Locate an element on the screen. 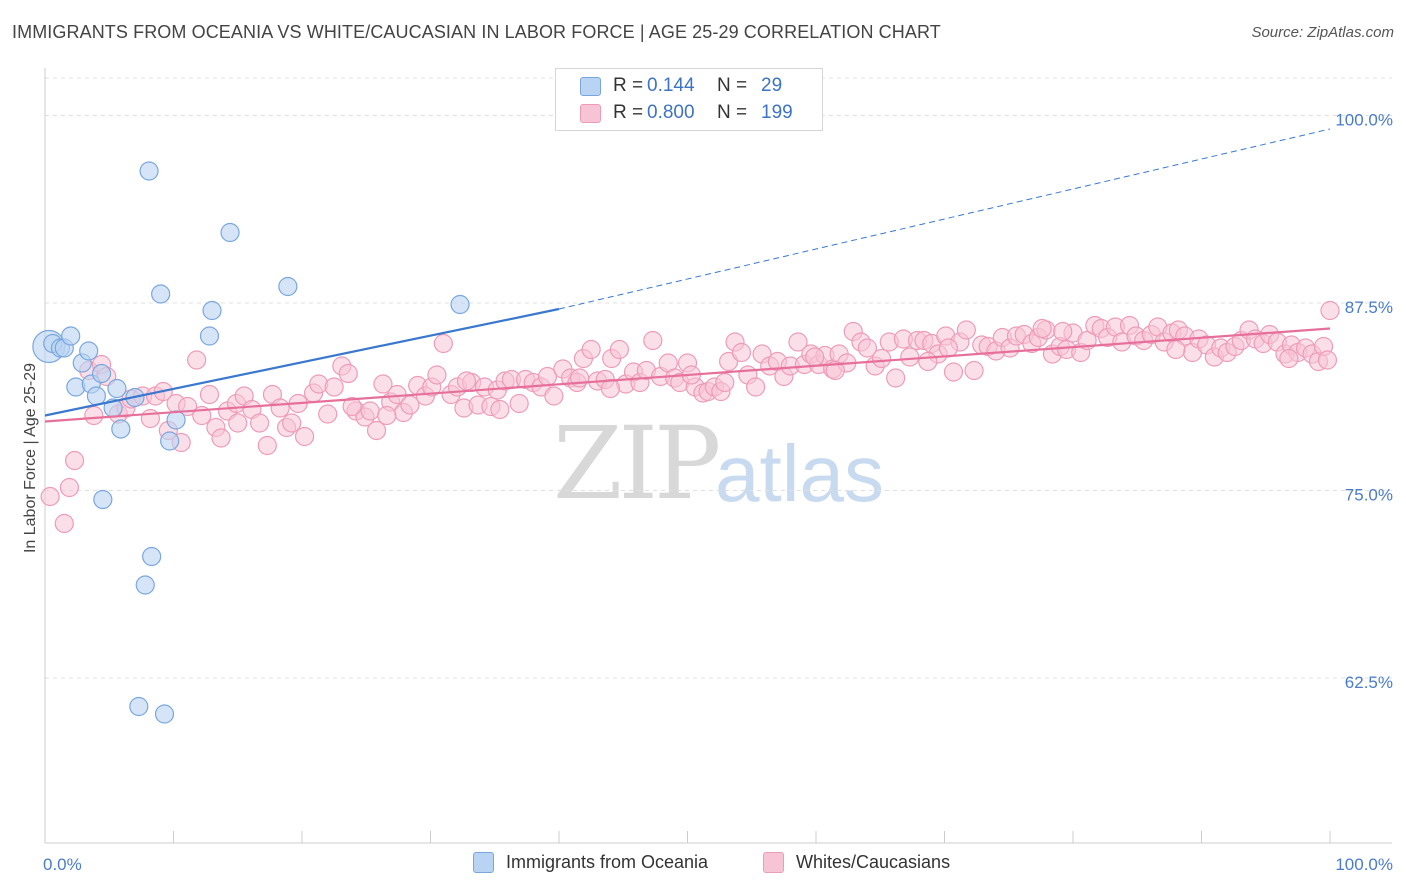 The height and width of the screenshot is (892, 1406). bottom-legend-whites: Whites/Caucasians is located at coordinates (856, 862).